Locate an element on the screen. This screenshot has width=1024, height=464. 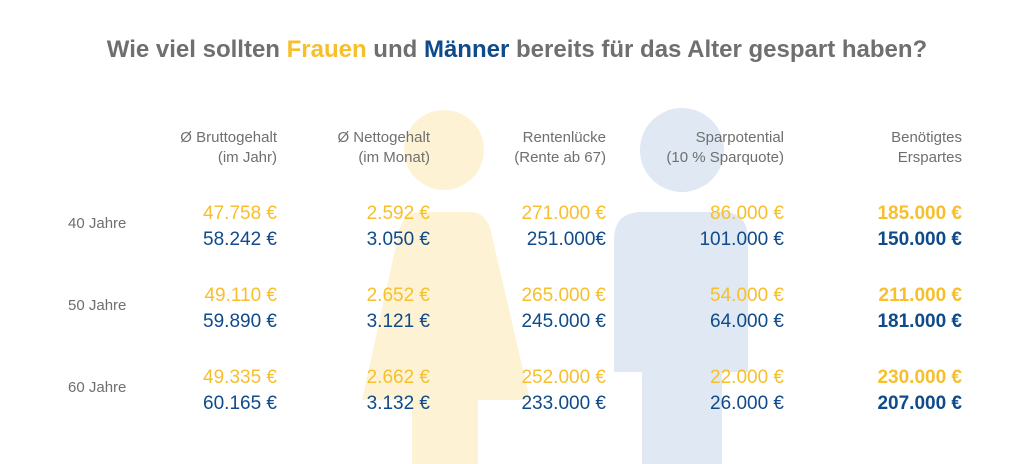
men-value: 3.132 € is located at coordinates (398, 403).